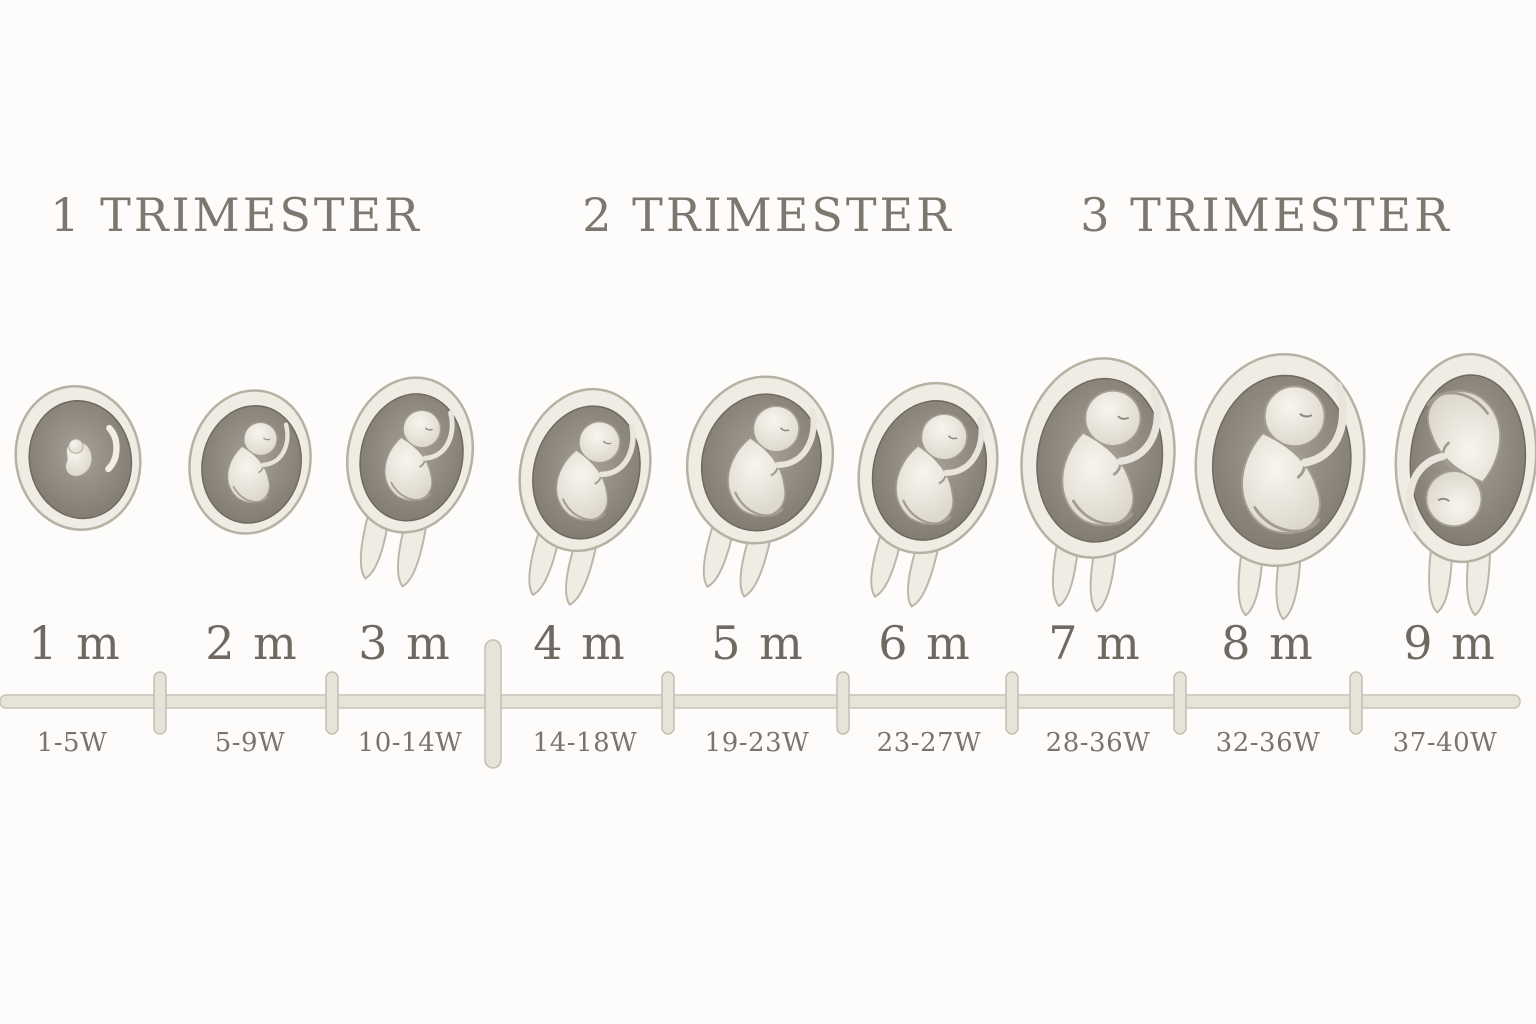 Image resolution: width=1536 pixels, height=1024 pixels. What do you see at coordinates (92, 450) in the screenshot?
I see `embryo-icon` at bounding box center [92, 450].